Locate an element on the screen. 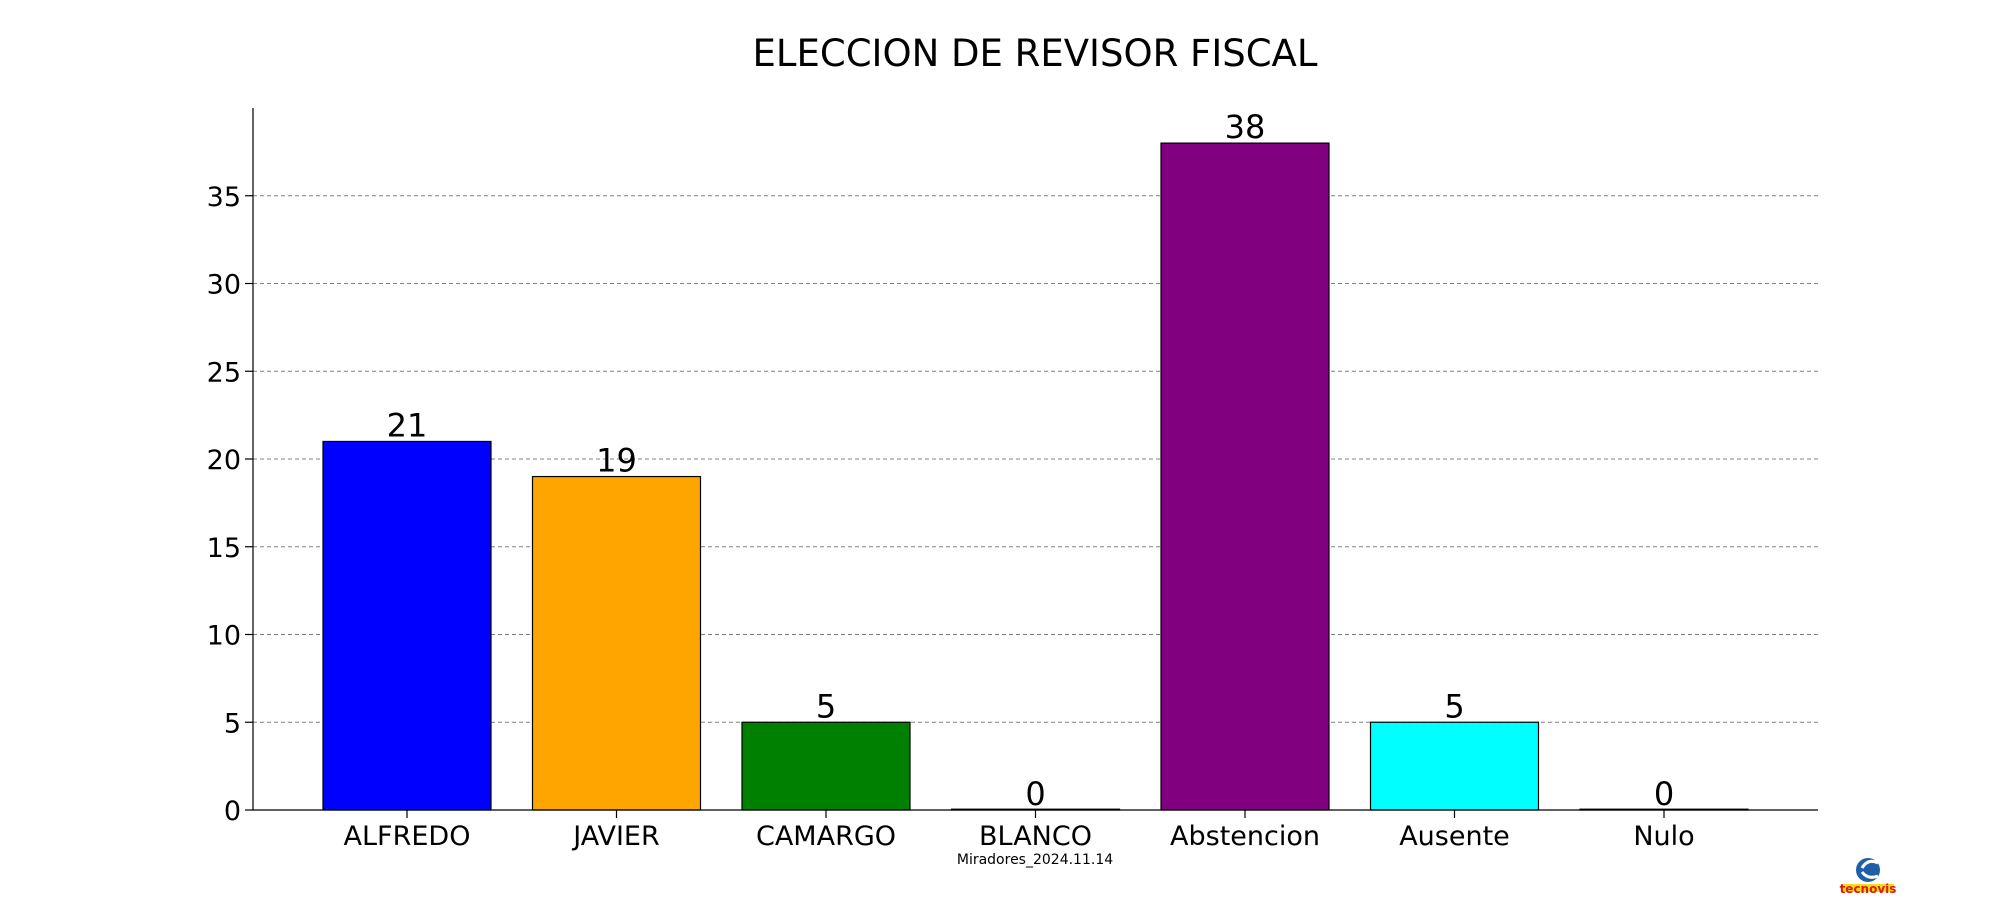  y-tick-label: 15 is located at coordinates (224, 548).